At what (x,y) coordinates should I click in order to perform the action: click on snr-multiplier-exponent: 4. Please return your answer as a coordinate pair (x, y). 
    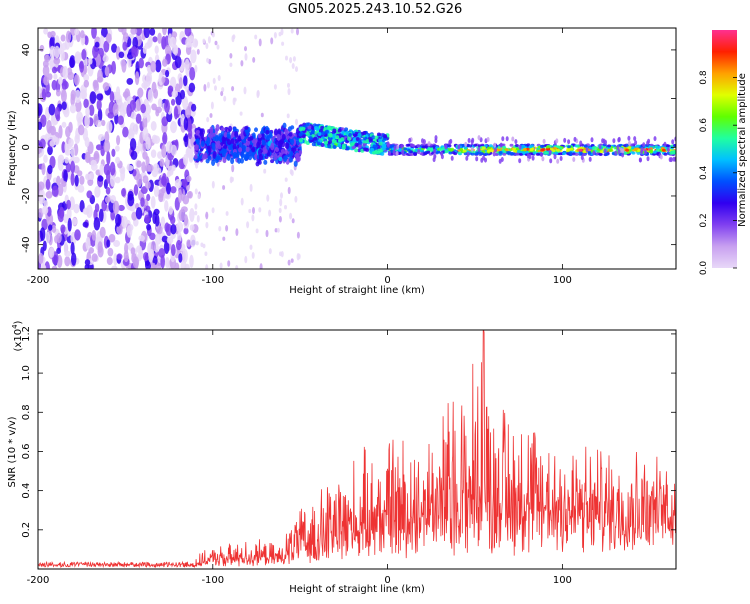
    Looking at the image, I should click on (15, 326).